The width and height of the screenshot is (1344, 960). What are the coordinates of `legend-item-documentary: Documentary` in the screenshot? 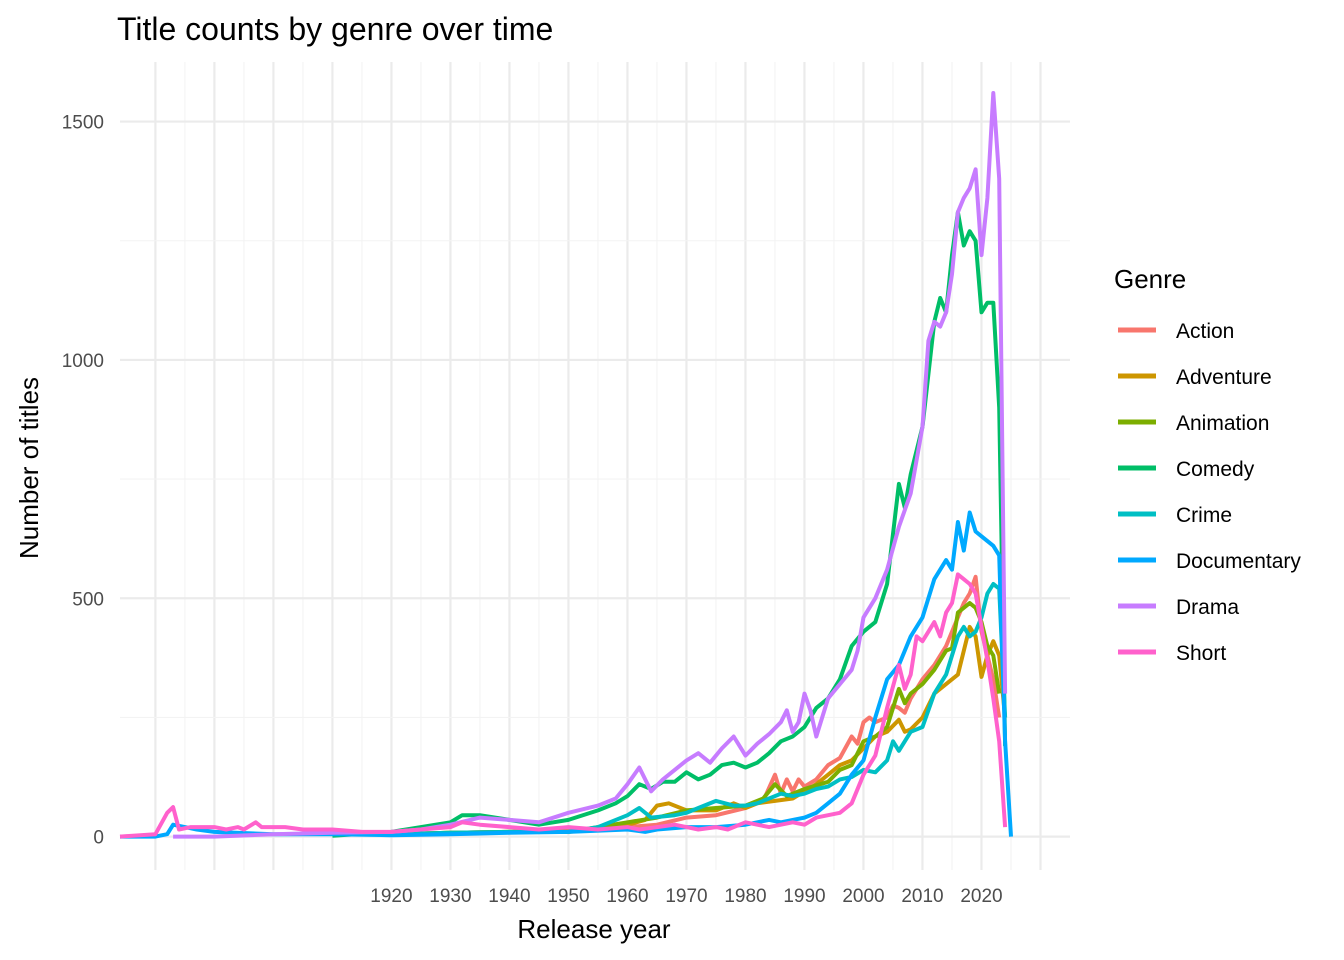 It's located at (1209, 561).